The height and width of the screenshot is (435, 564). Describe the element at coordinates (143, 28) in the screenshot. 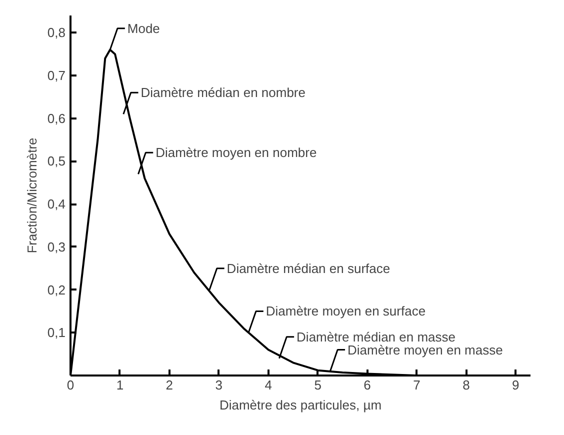

I see `annotation: Mode` at that location.